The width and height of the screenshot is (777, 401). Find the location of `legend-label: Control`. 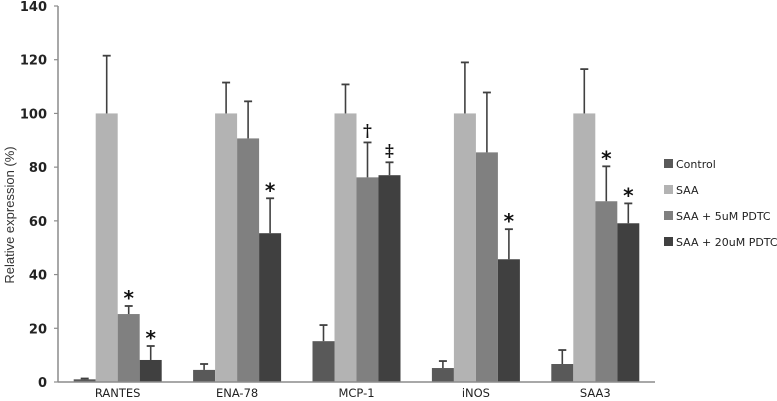

legend-label: Control is located at coordinates (696, 164).